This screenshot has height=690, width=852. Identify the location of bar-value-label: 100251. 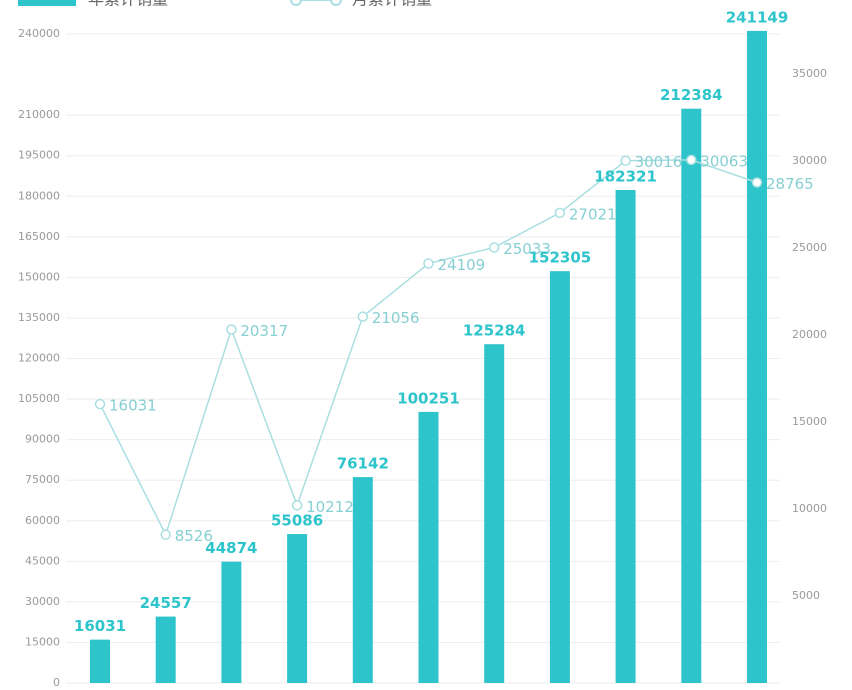
(428, 398).